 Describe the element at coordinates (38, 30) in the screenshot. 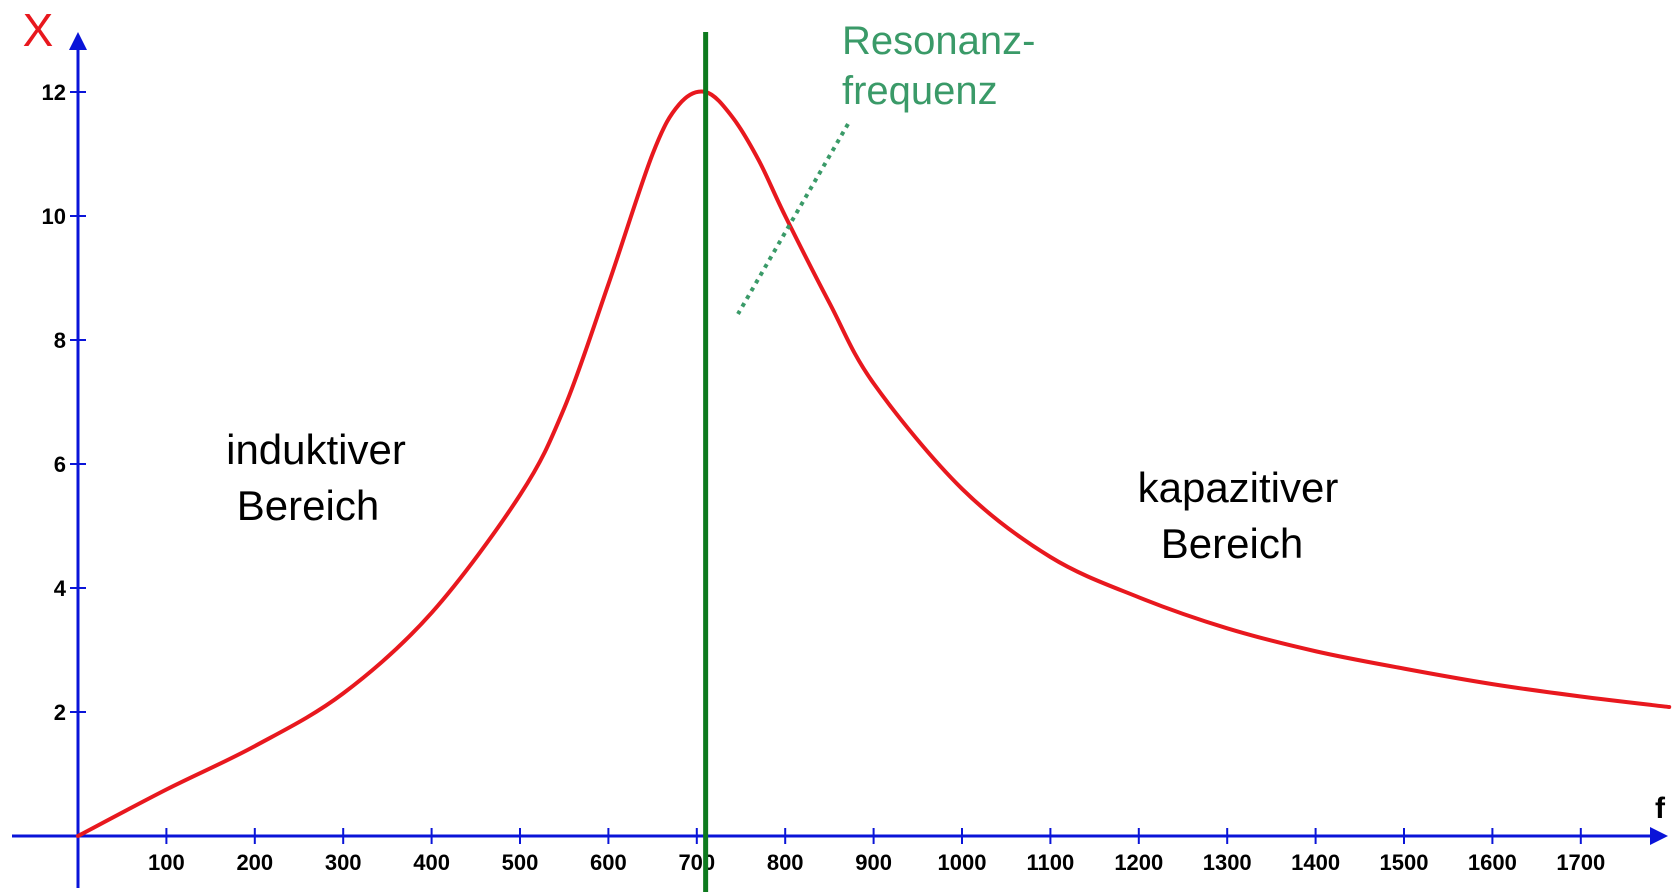

I see `y-axis-label: X` at that location.